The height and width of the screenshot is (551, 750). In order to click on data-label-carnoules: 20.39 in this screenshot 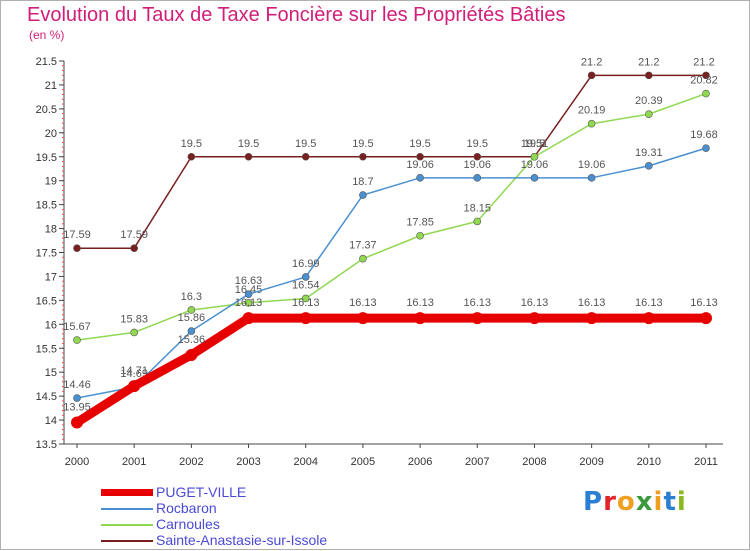, I will do `click(649, 101)`.